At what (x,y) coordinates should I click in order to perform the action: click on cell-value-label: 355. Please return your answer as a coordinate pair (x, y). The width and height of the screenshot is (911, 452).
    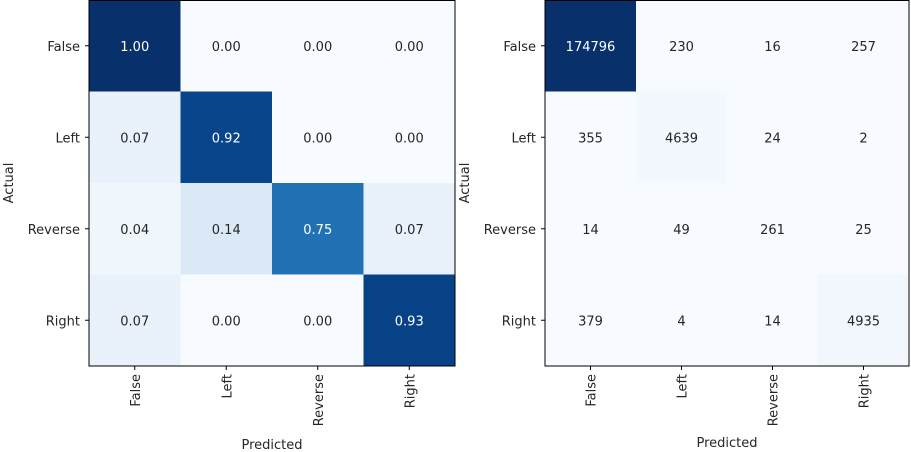
    Looking at the image, I should click on (590, 138).